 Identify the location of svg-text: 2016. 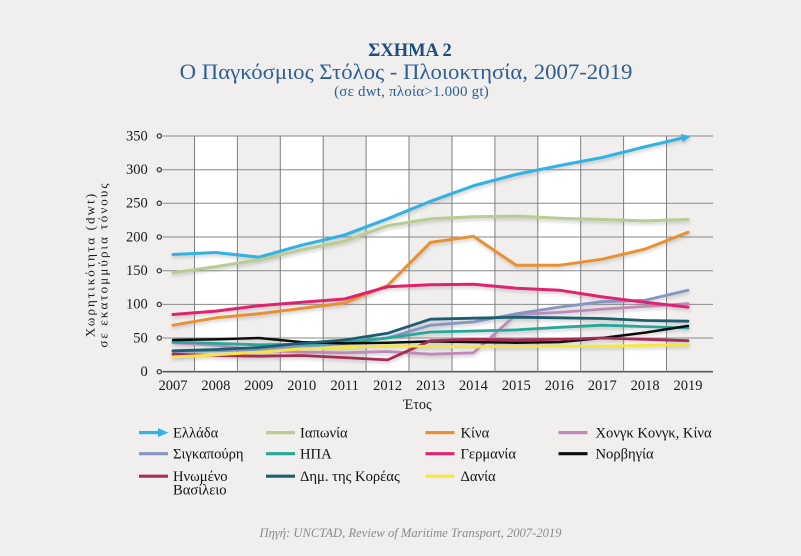
(559, 386).